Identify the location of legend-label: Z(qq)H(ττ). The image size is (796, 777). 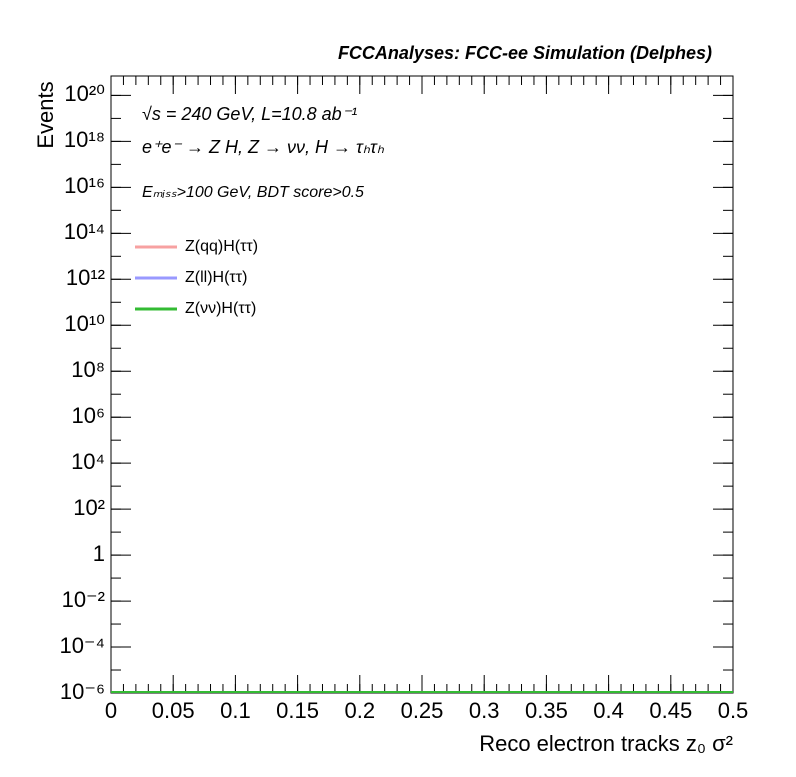
(221, 246).